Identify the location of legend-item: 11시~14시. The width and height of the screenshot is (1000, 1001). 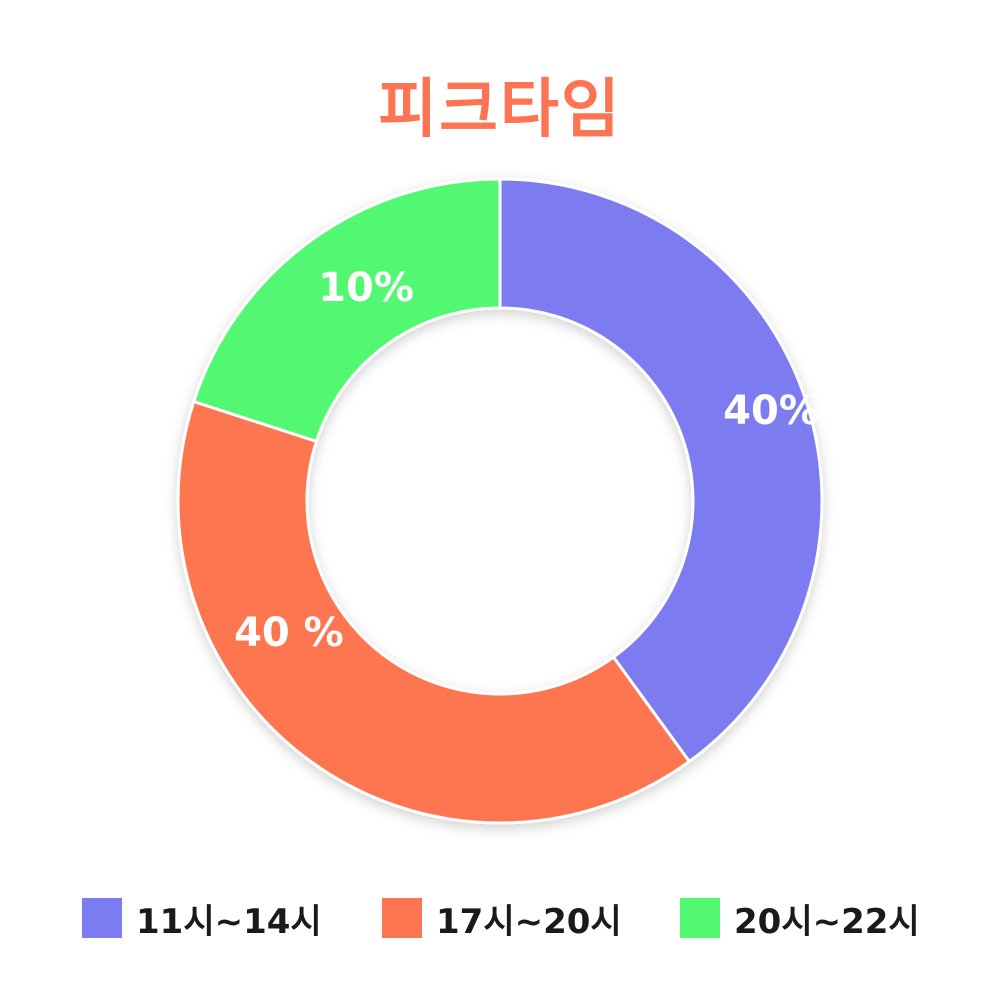
(202, 918).